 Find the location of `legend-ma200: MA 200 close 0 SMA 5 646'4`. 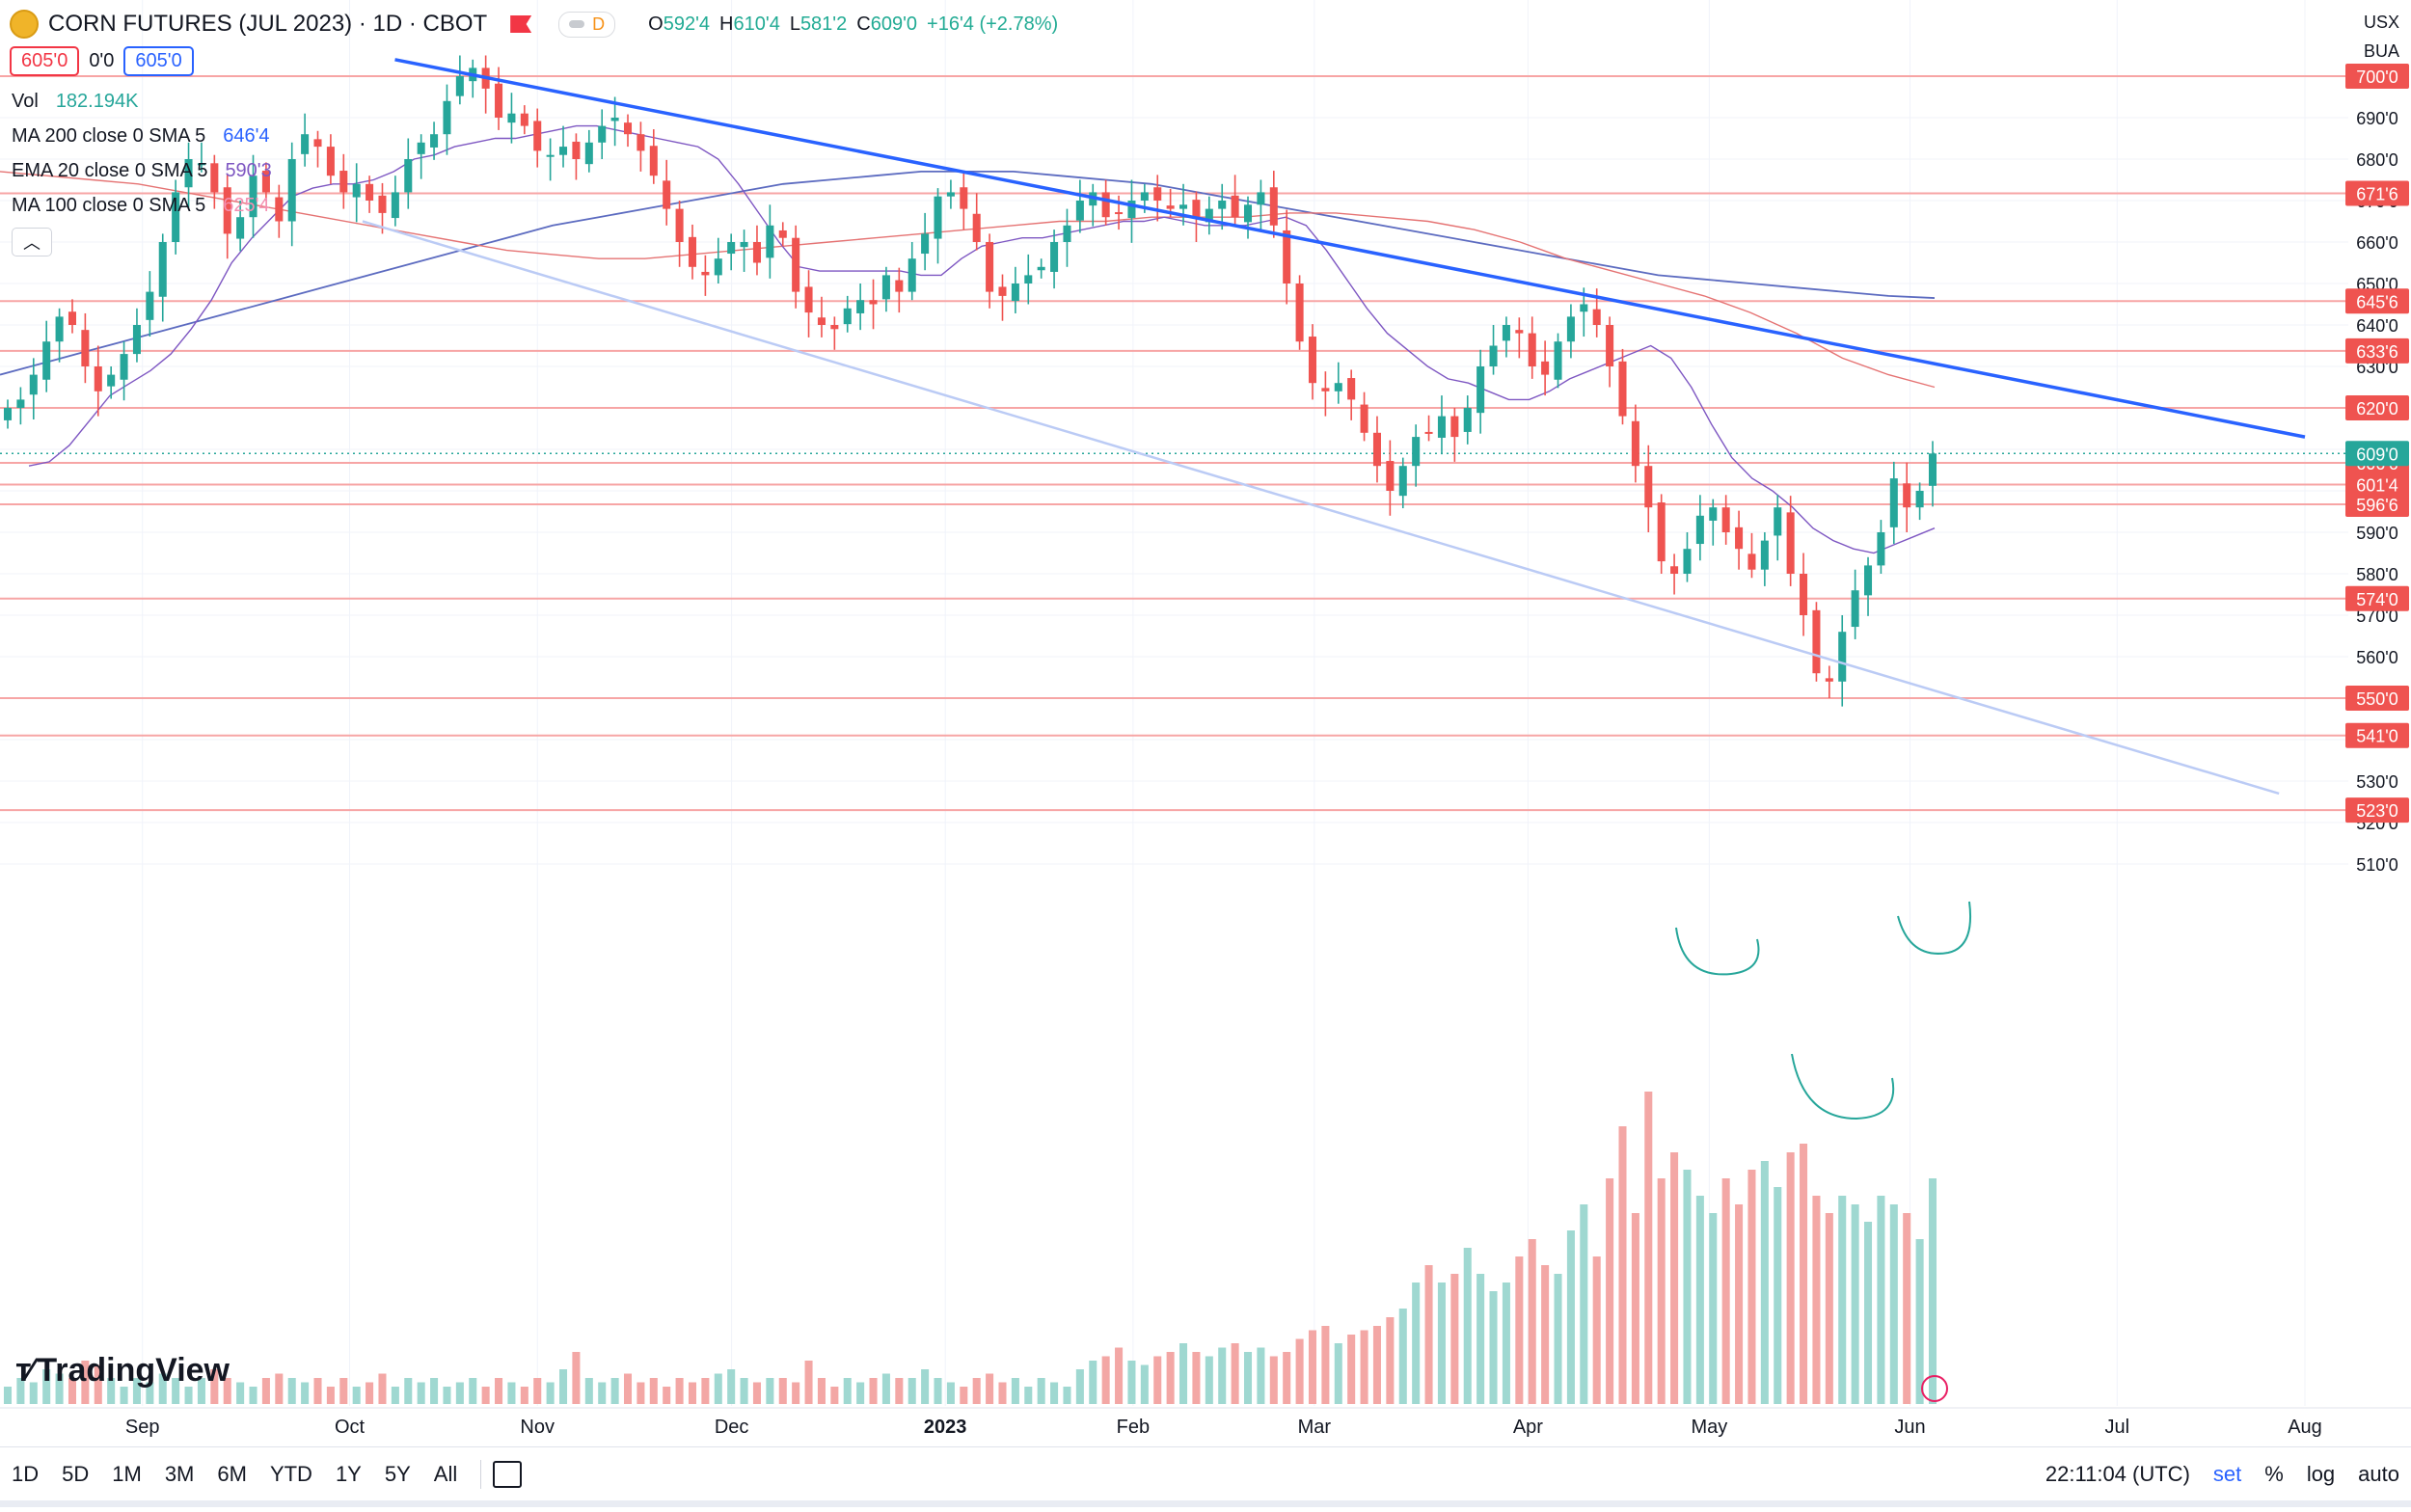

legend-ma200: MA 200 close 0 SMA 5 646'4 is located at coordinates (141, 136).